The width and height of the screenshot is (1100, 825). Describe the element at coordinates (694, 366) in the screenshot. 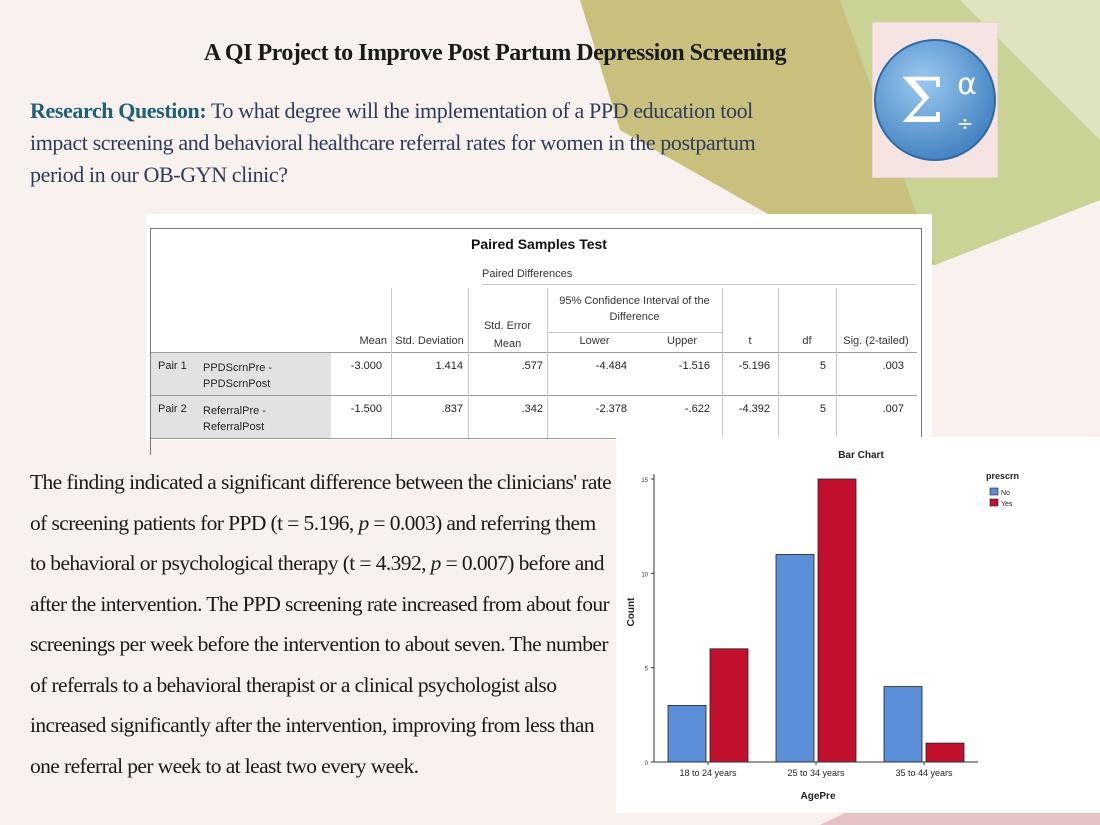

I see `cell-upper: -1.516` at that location.